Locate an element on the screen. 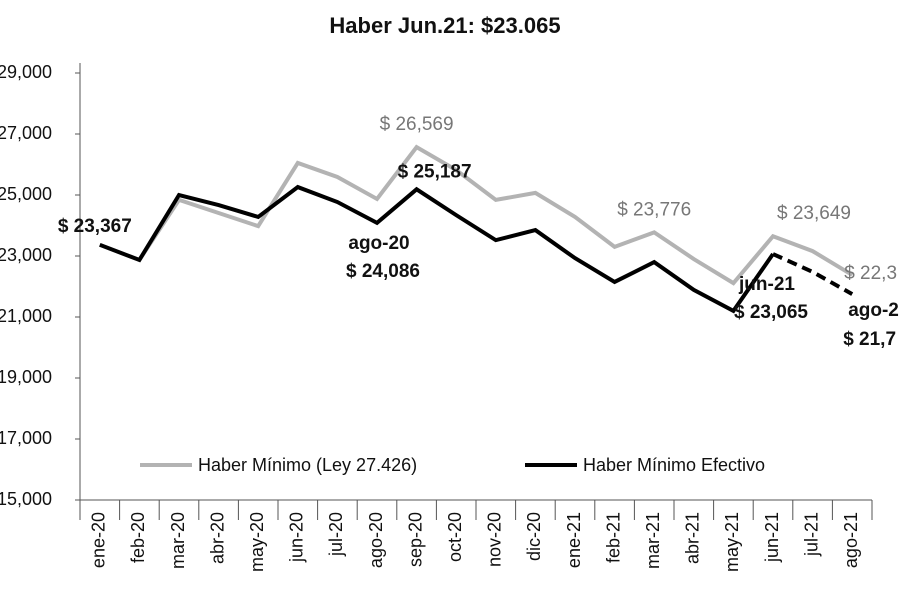 The width and height of the screenshot is (900, 600). y-tick-label: 27,000 is located at coordinates (26, 133).